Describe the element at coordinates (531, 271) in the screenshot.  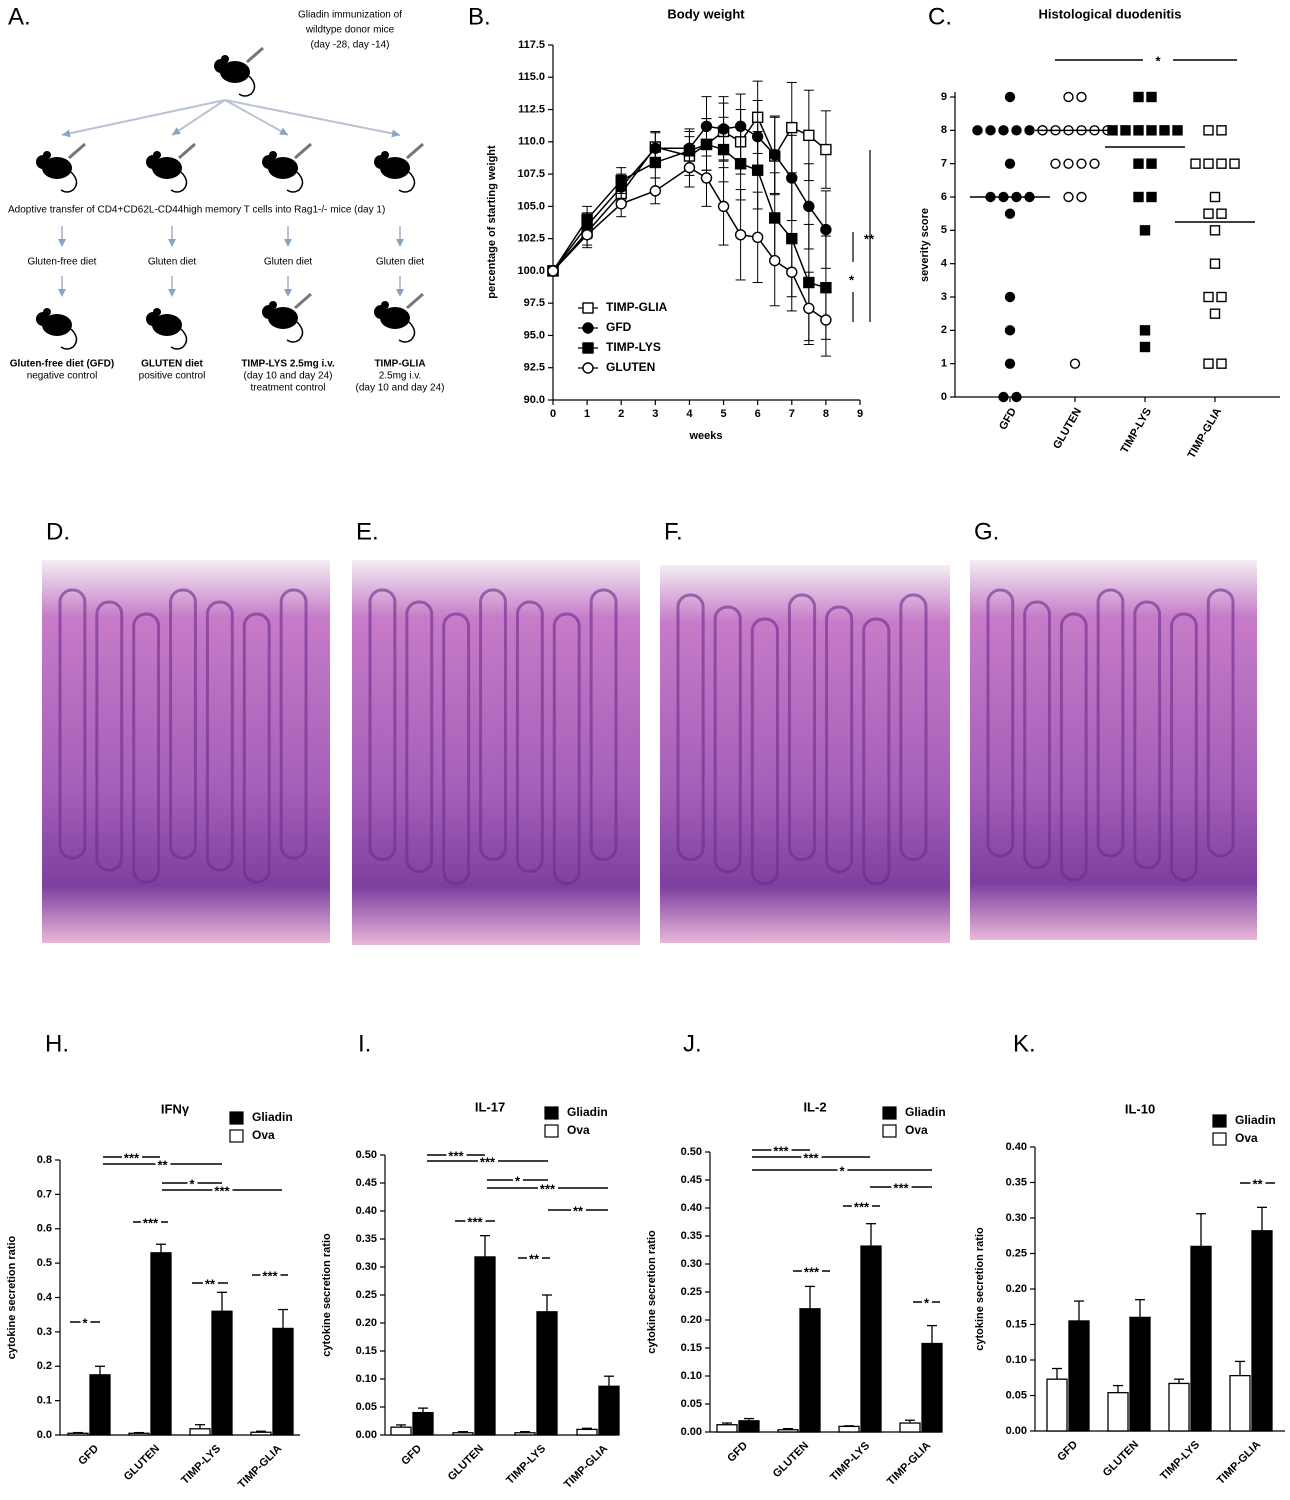
I see `y-tick-label: 100.0` at that location.